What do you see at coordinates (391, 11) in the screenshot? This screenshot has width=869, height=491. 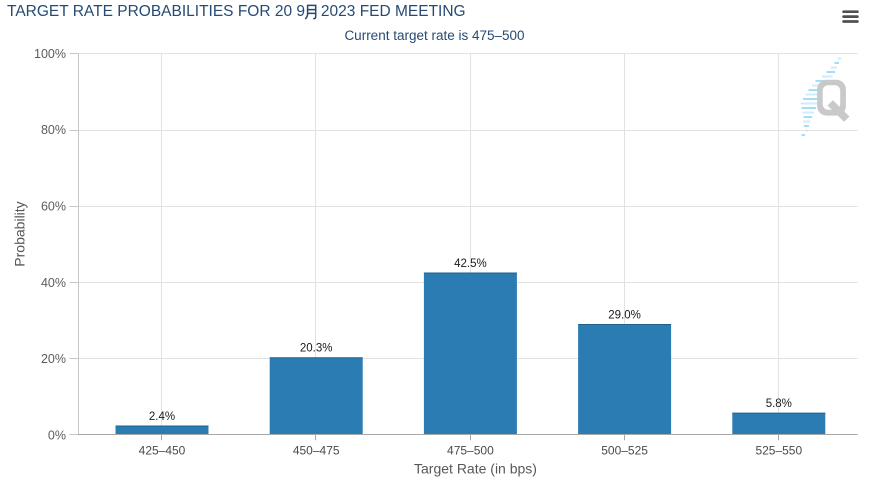 I see `svg-text: 2023 FED MEETING` at bounding box center [391, 11].